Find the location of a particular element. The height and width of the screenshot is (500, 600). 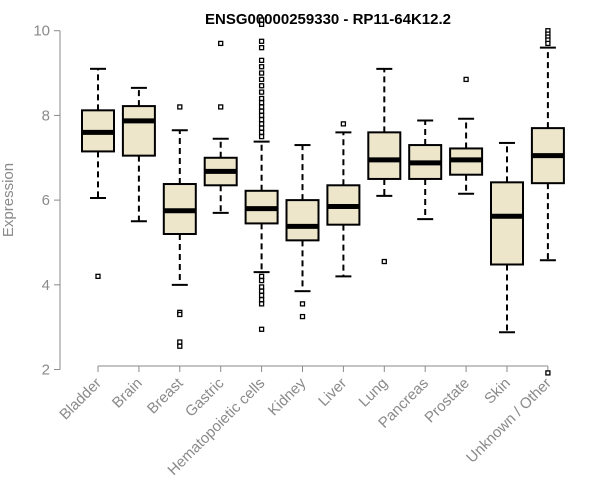

y-axis-label: Expression is located at coordinates (8, 200).